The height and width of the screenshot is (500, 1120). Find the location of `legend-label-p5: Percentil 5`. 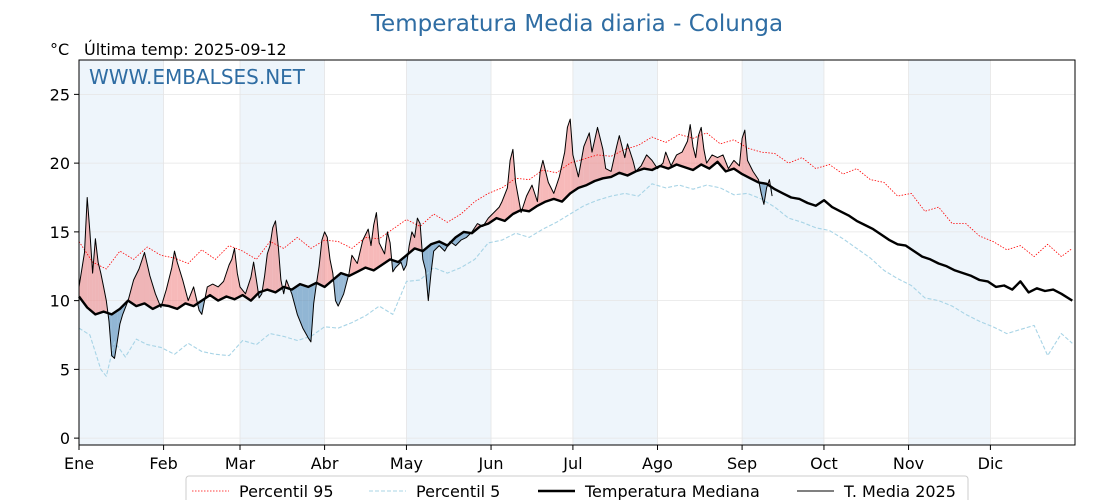

legend-label-p5: Percentil 5 is located at coordinates (458, 491).